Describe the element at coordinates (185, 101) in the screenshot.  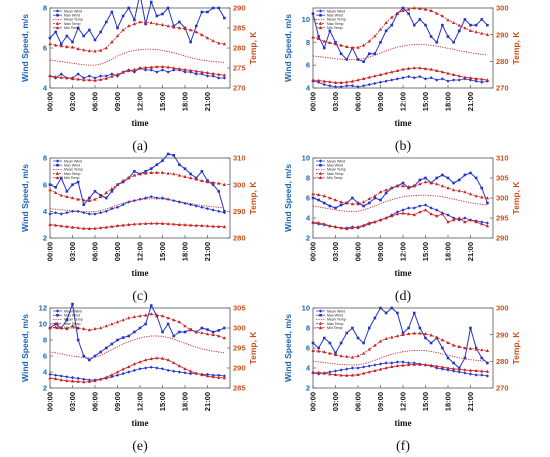
I see `x-tick-label: 18:00` at that location.